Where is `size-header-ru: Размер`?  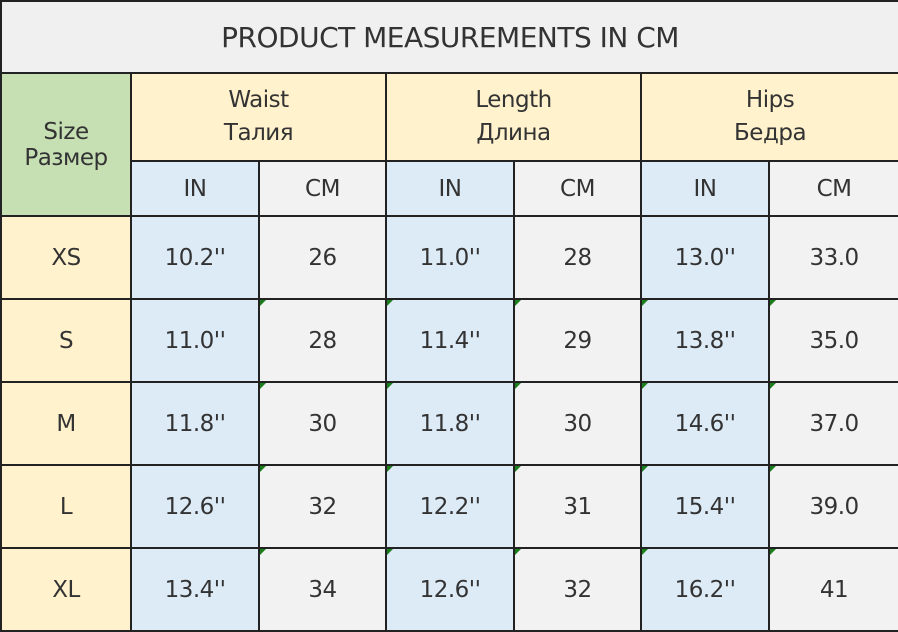
size-header-ru: Размер is located at coordinates (66, 157).